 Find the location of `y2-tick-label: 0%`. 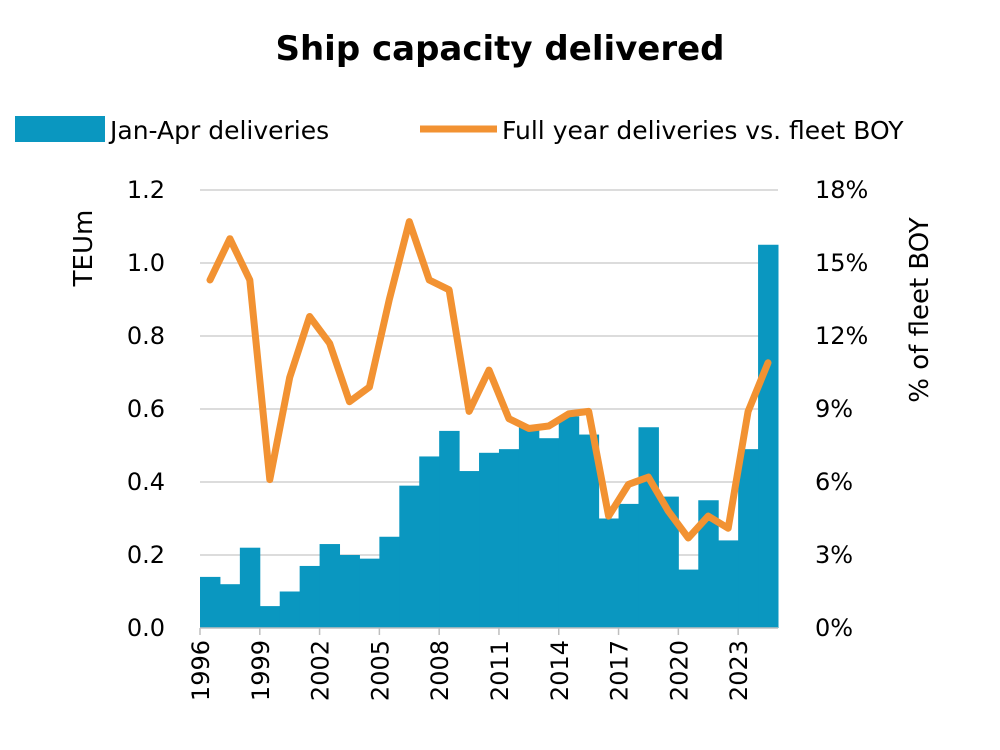

y2-tick-label: 0% is located at coordinates (834, 628).